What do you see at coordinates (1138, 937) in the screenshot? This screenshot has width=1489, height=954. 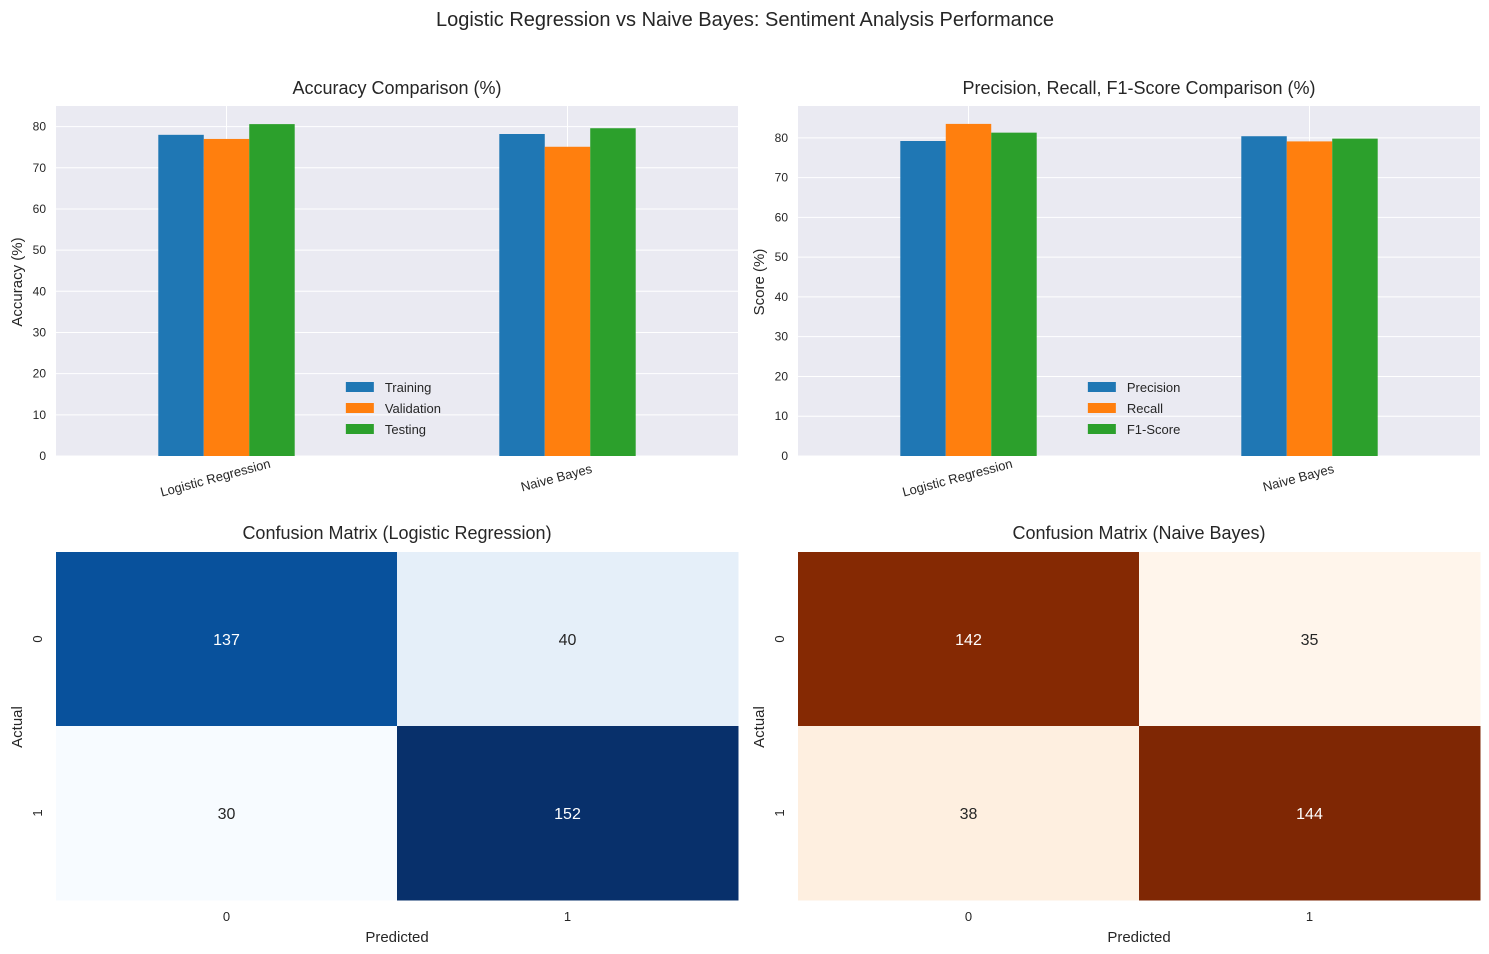 I see `cm-nb-xlabel: Predicted` at bounding box center [1138, 937].